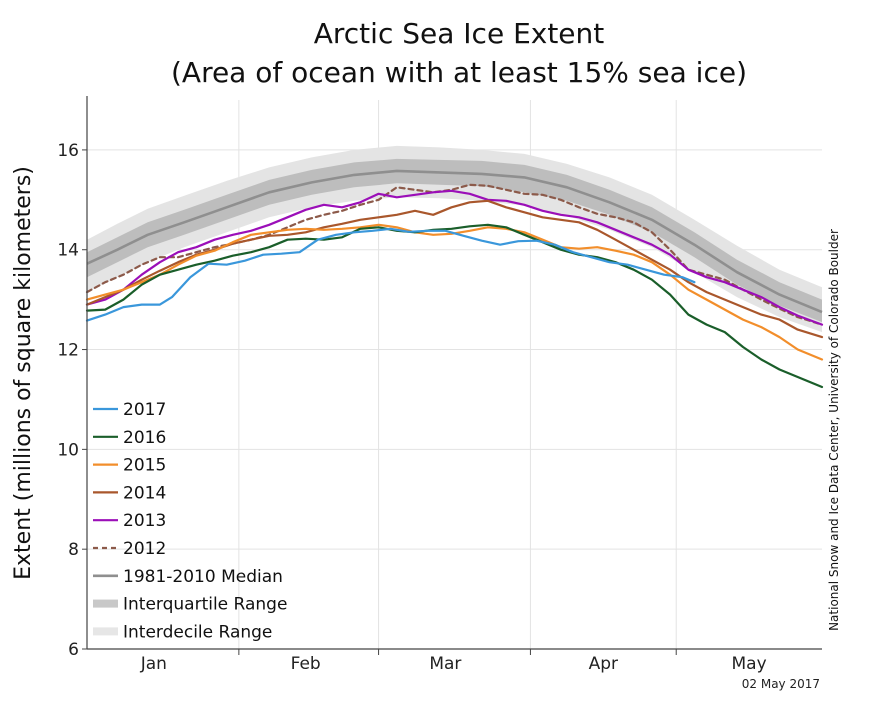  What do you see at coordinates (144, 521) in the screenshot?
I see `legend-label: 2013` at bounding box center [144, 521].